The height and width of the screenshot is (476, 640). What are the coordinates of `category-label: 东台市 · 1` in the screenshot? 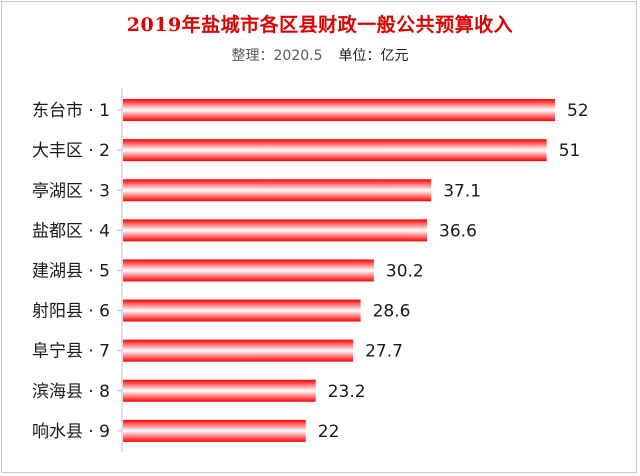 It's located at (71, 111).